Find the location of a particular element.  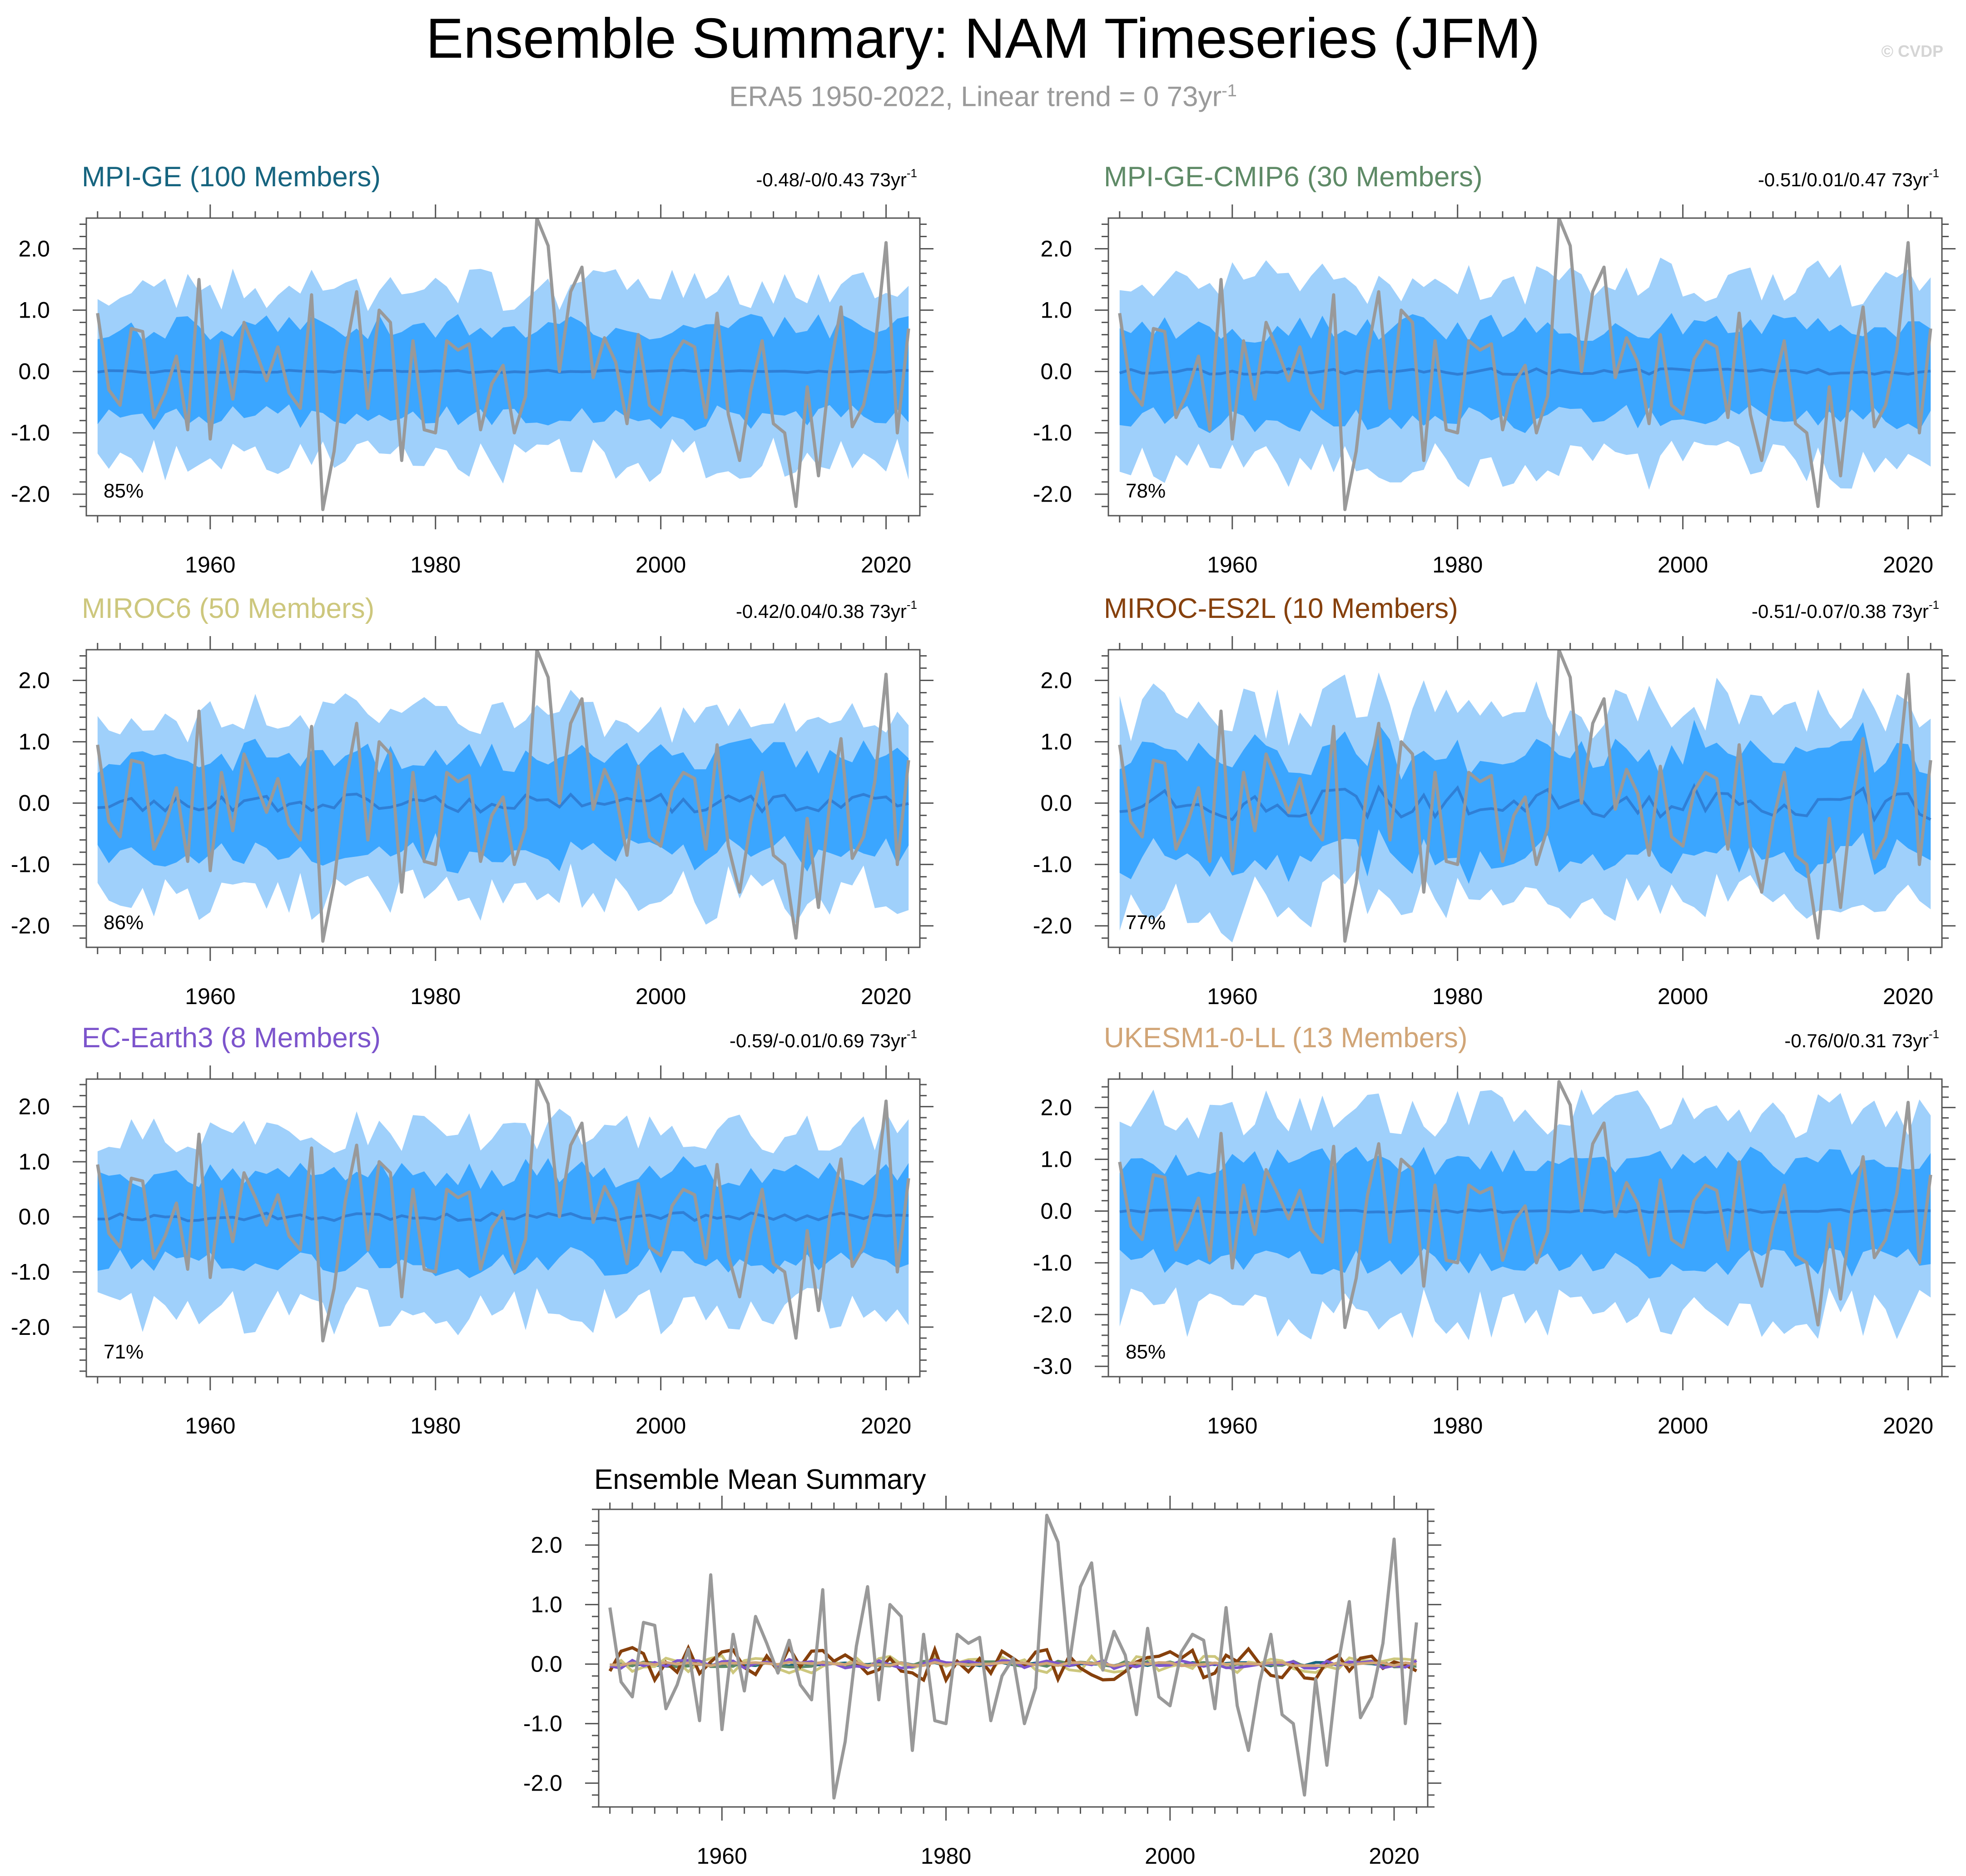

trend-value: -0.51/0.01/0.47 73yr is located at coordinates (1843, 179).